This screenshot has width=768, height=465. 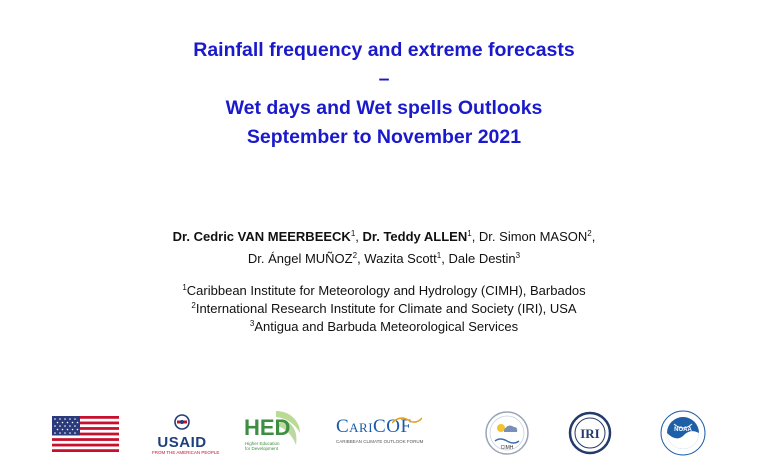 What do you see at coordinates (533, 236) in the screenshot?
I see `author-name: Dr. Simon MASON` at bounding box center [533, 236].